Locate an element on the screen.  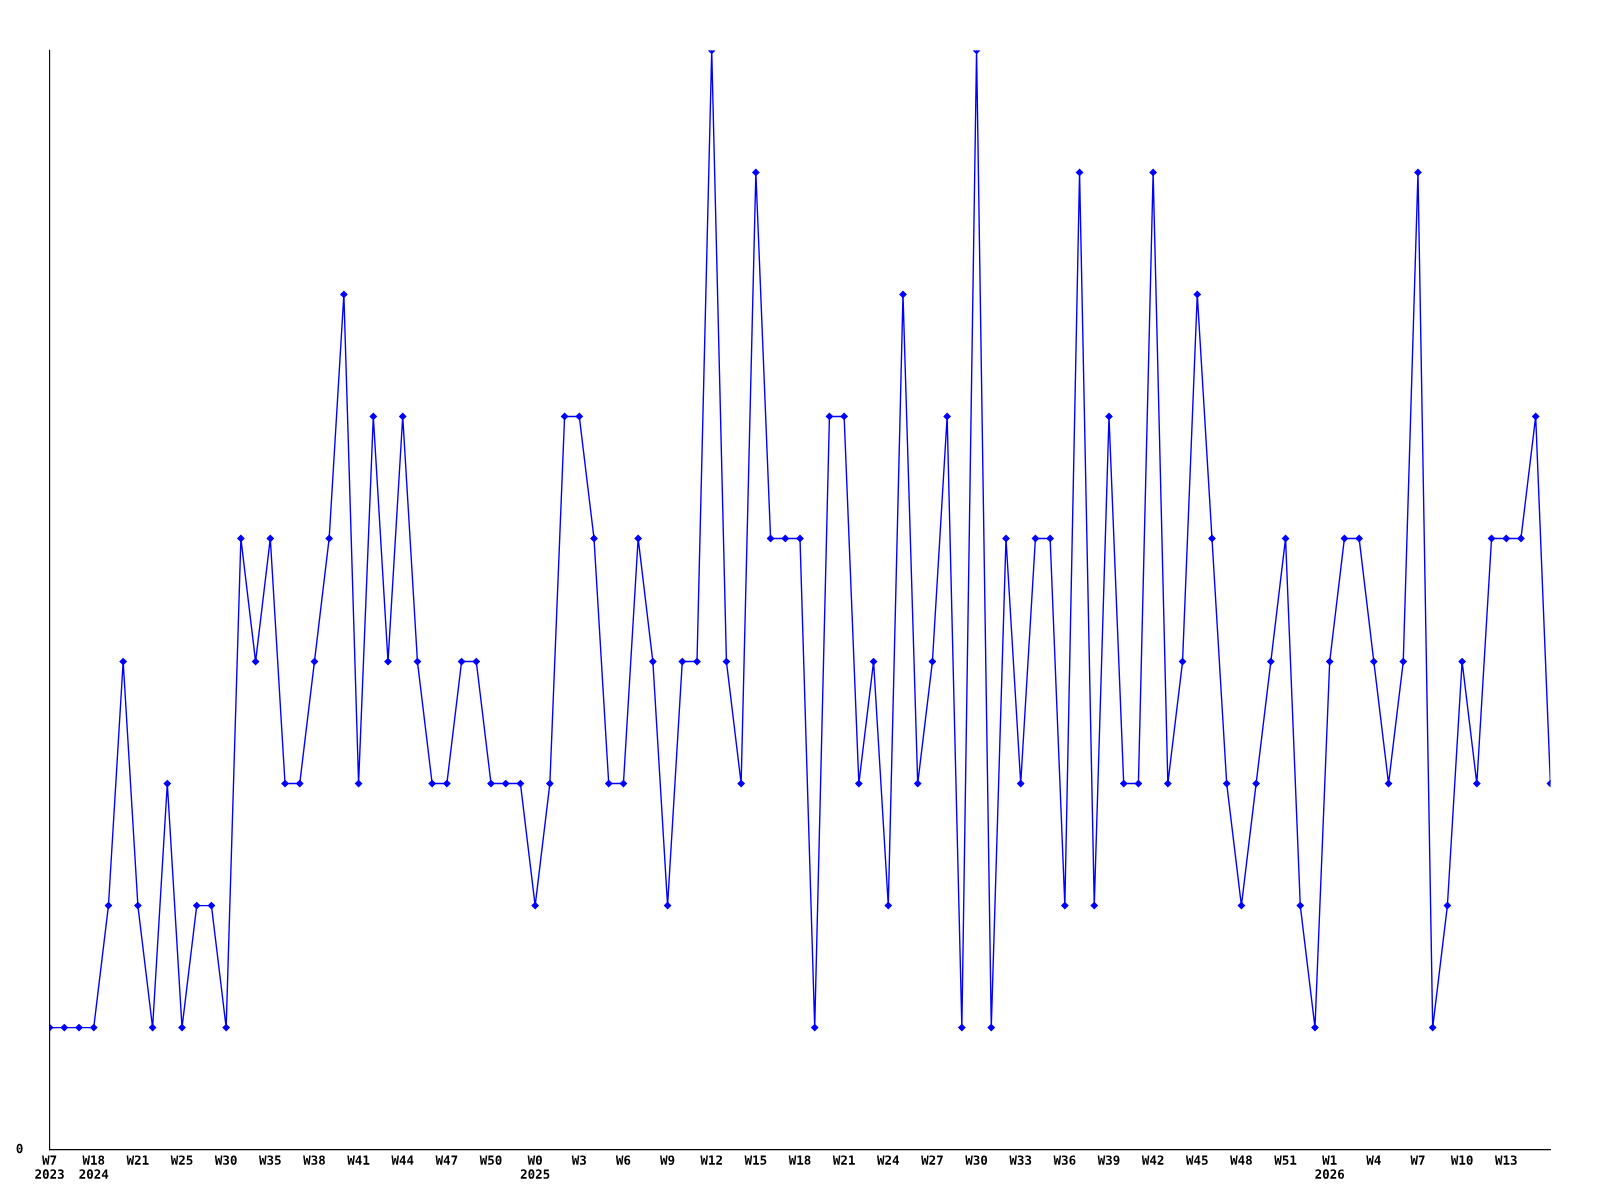
x-tick-label: W18 is located at coordinates (799, 1160).